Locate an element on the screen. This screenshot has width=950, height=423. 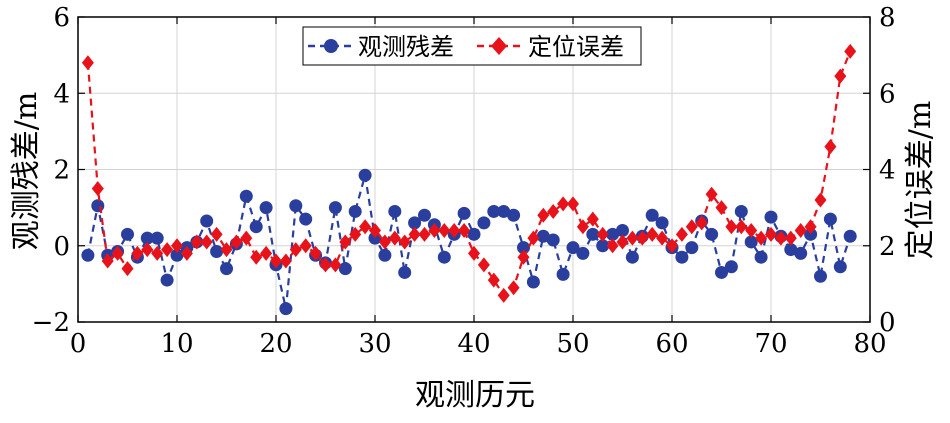
legend-marker-residual is located at coordinates (331, 46).